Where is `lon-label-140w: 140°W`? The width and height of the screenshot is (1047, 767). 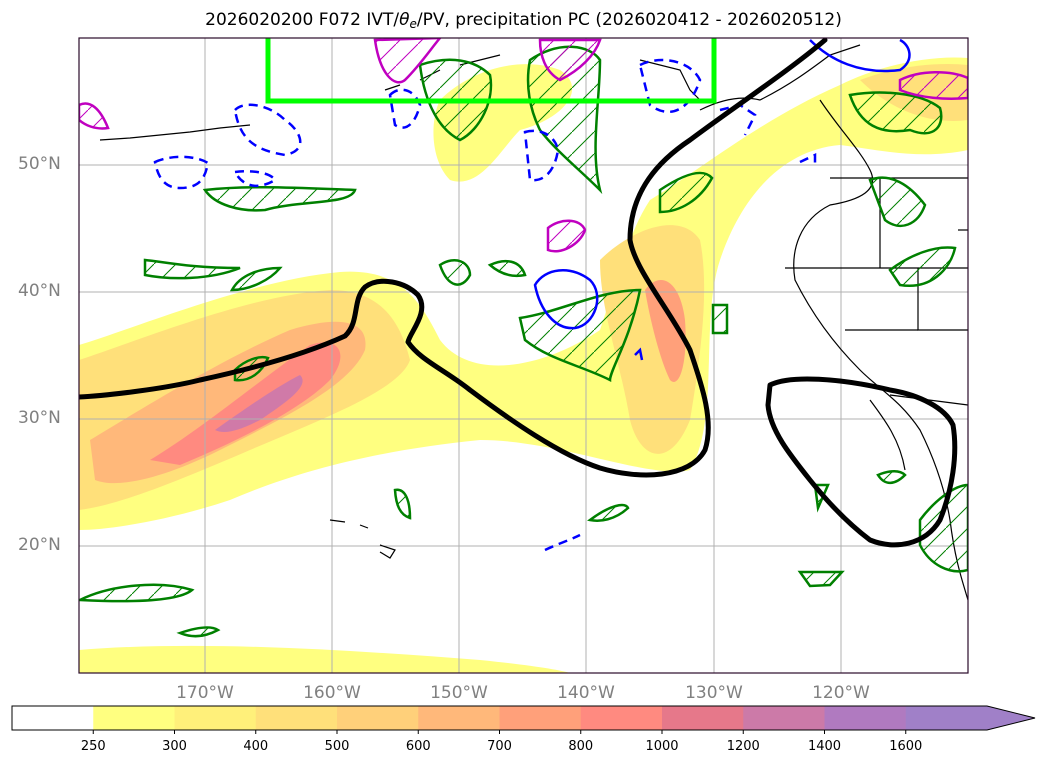
lon-label-140w: 140°W is located at coordinates (586, 693).